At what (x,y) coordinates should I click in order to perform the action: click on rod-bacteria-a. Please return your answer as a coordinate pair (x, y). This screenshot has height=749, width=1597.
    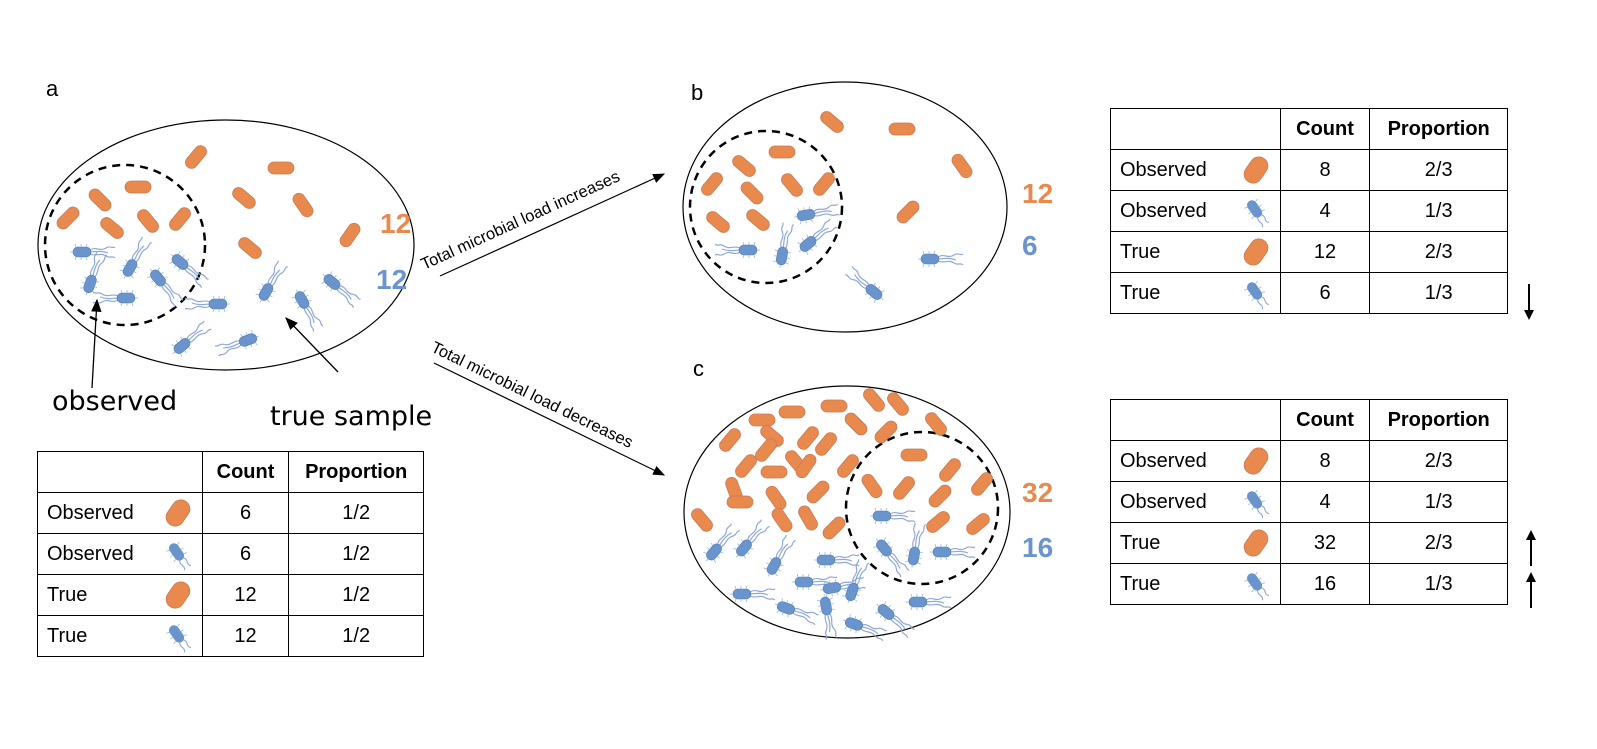
    Looking at the image, I should click on (208, 202).